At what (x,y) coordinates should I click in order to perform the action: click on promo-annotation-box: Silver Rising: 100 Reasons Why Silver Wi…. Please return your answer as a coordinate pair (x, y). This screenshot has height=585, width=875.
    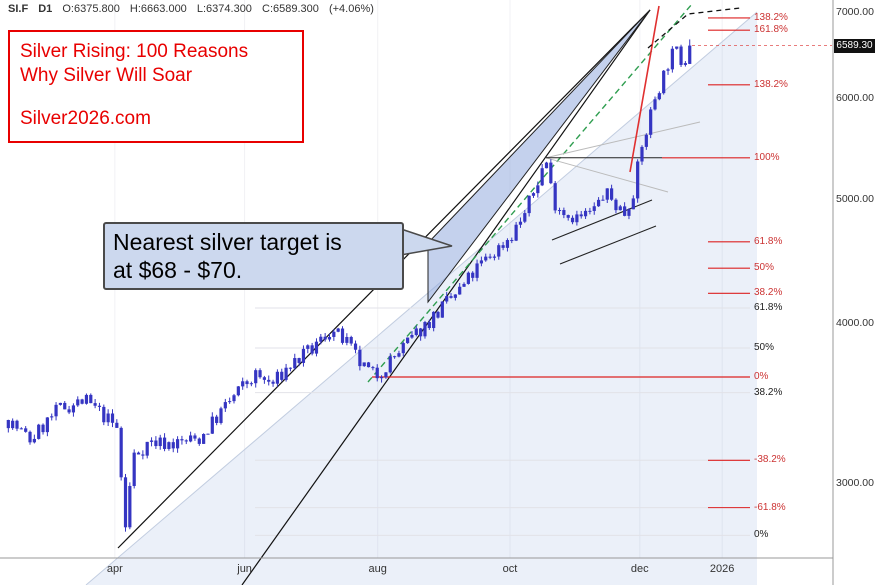
    Looking at the image, I should click on (156, 86).